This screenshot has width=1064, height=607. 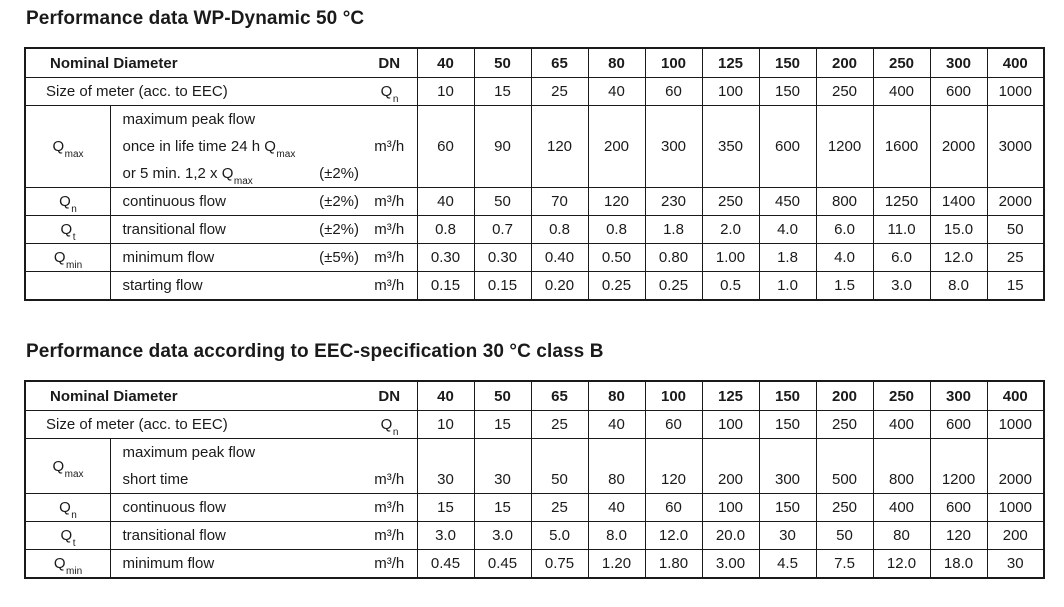 I want to click on description-text-main: starting flow, so click(x=162, y=285).